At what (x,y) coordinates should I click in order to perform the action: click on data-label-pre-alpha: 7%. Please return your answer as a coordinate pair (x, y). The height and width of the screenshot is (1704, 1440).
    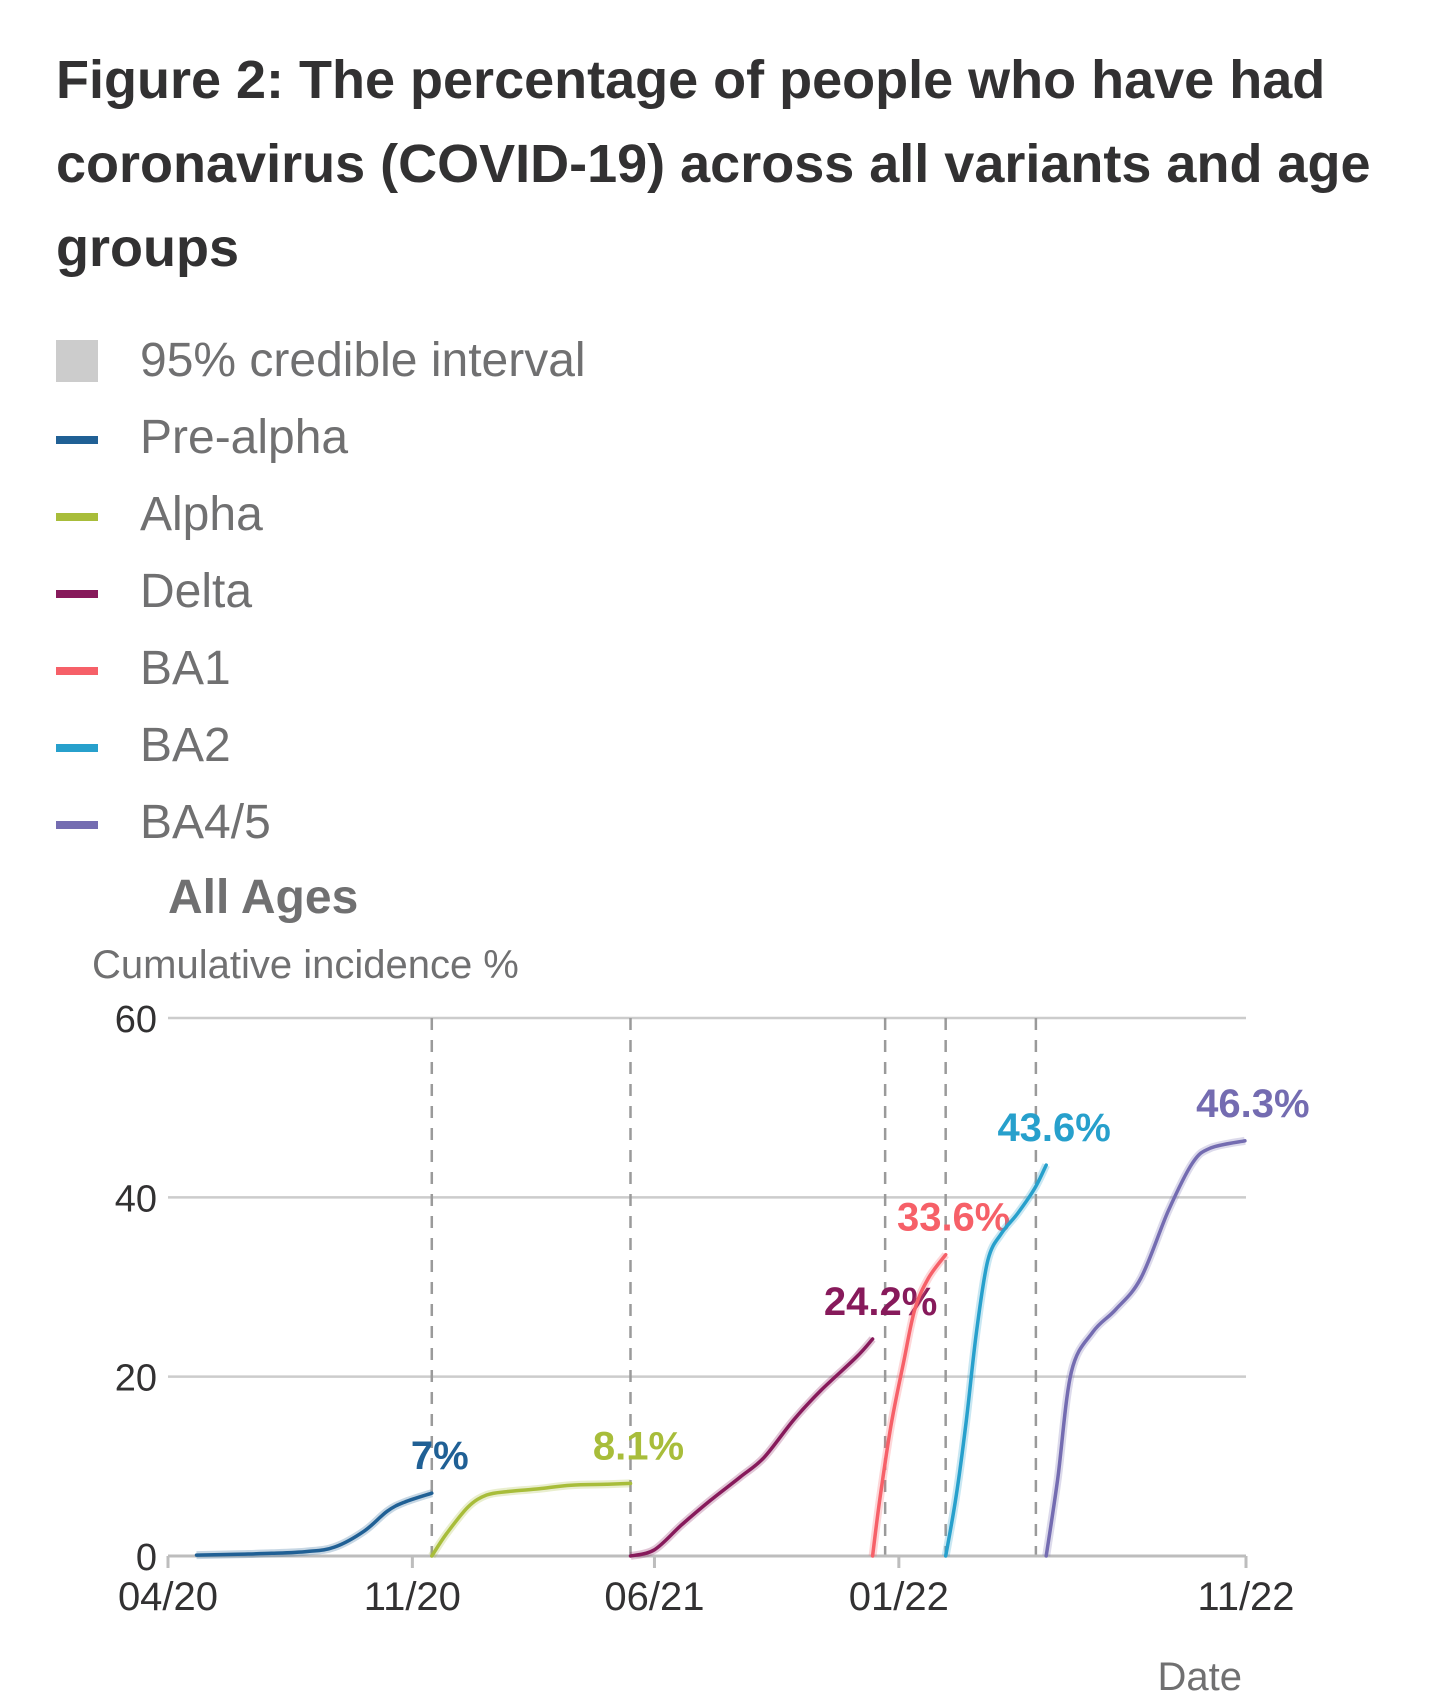
    Looking at the image, I should click on (440, 1456).